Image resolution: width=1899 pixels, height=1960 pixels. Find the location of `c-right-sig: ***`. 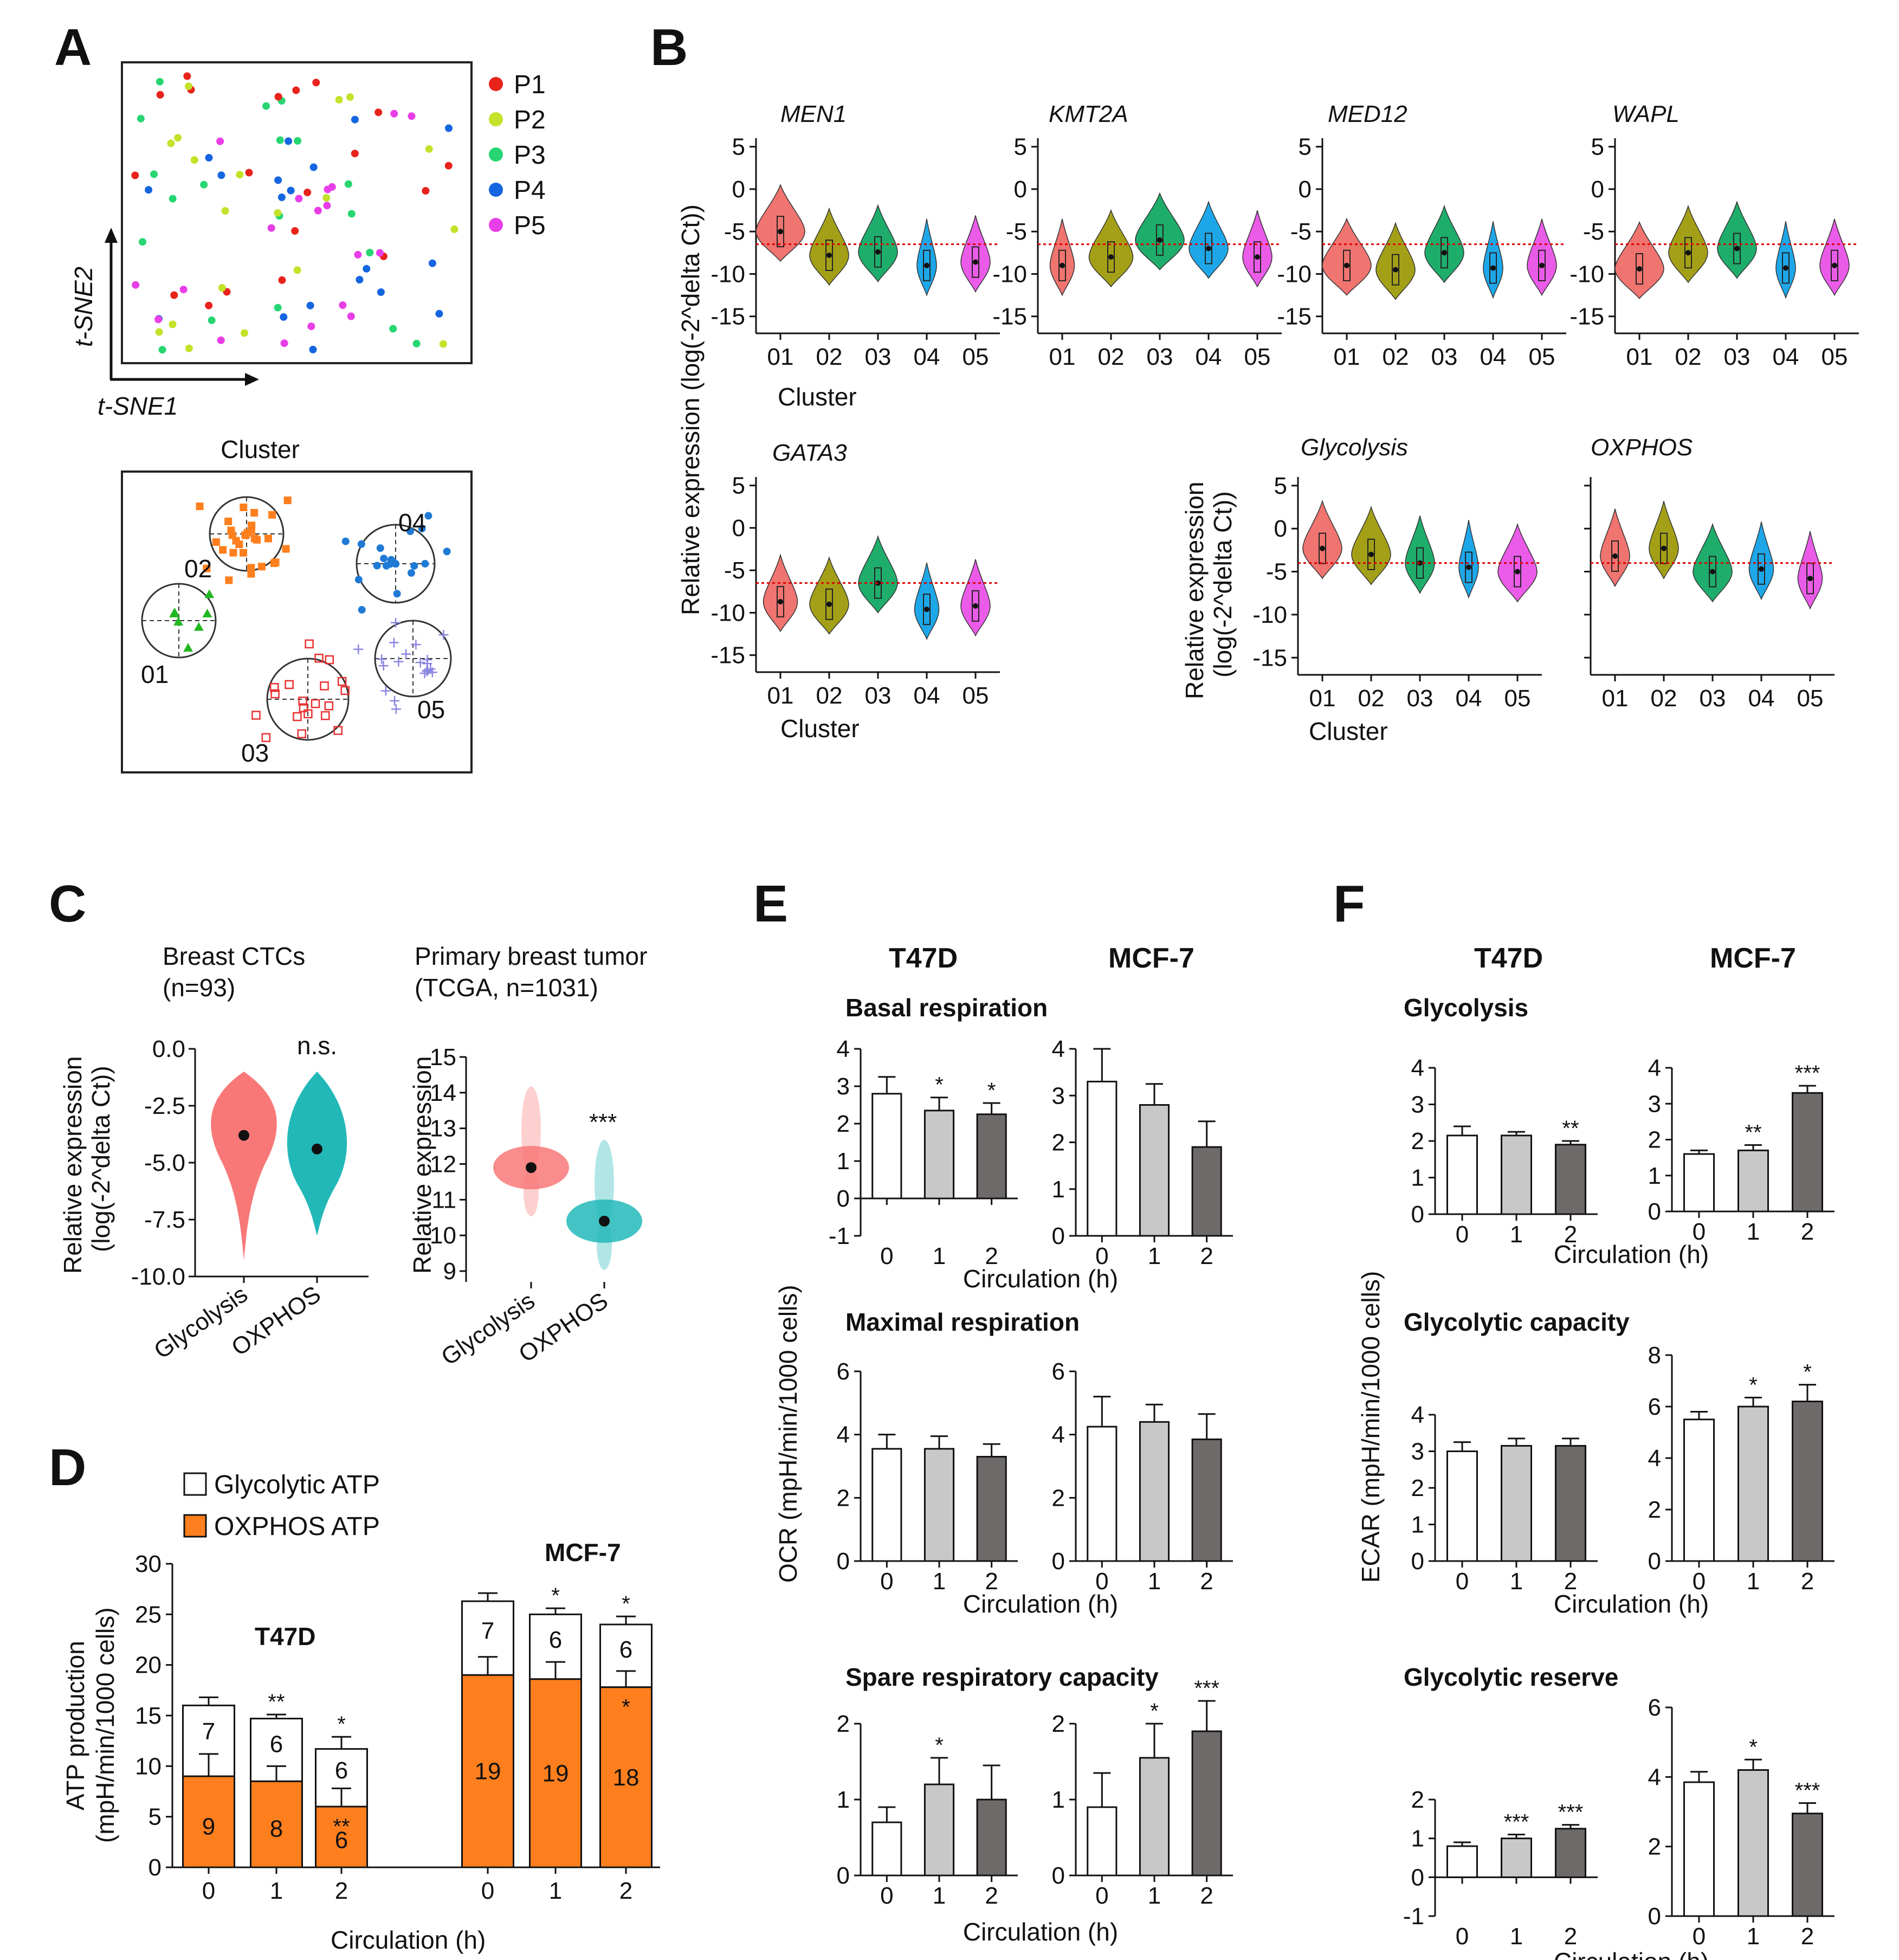

c-right-sig: *** is located at coordinates (603, 1122).